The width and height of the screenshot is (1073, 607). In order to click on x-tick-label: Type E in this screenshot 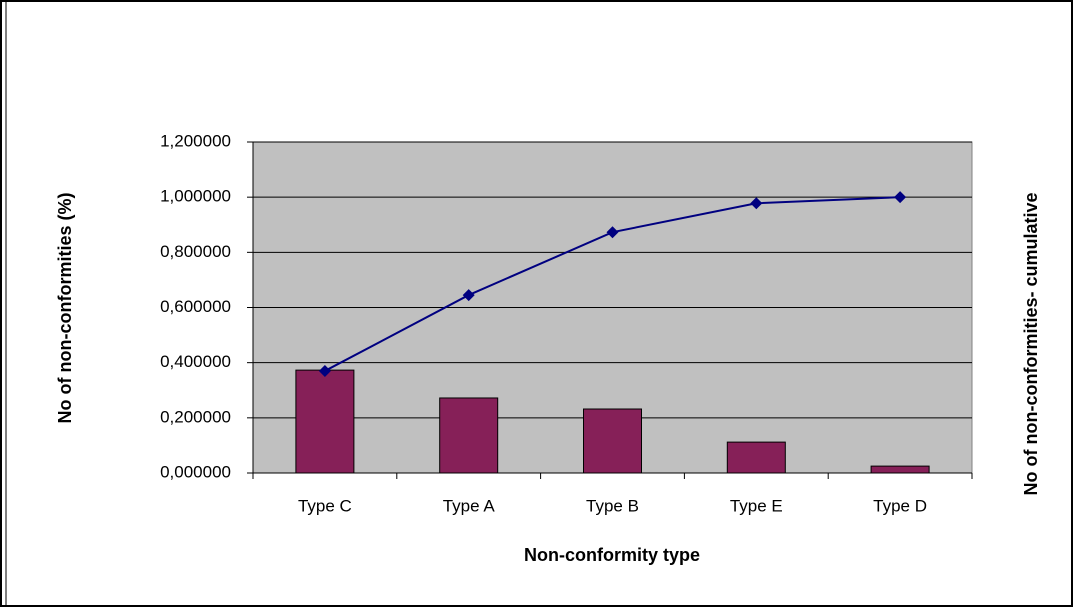, I will do `click(756, 505)`.